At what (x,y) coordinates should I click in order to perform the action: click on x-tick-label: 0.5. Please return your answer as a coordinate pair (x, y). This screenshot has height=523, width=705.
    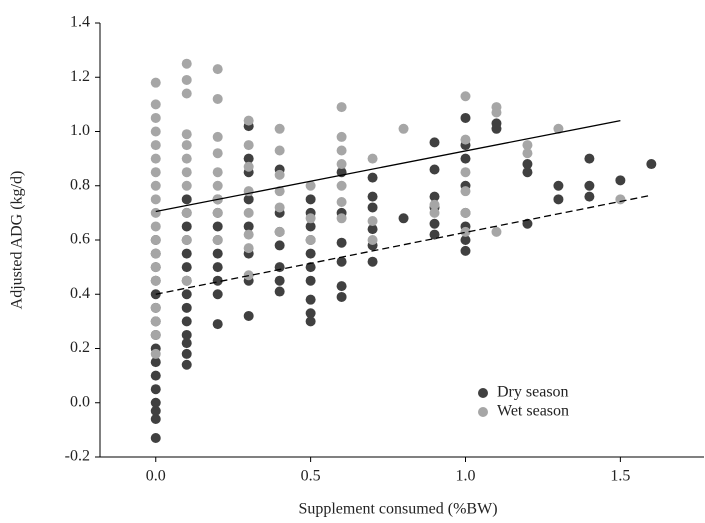
    Looking at the image, I should click on (311, 476).